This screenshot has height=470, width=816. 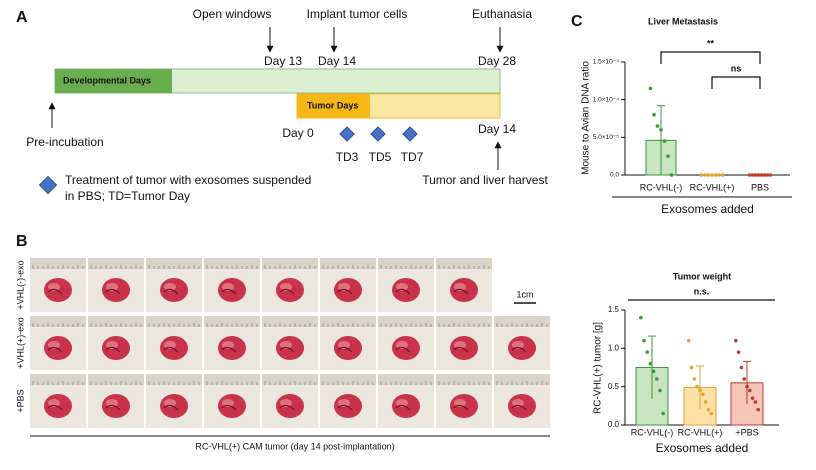 What do you see at coordinates (736, 68) in the screenshot?
I see `significance-label: ns` at bounding box center [736, 68].